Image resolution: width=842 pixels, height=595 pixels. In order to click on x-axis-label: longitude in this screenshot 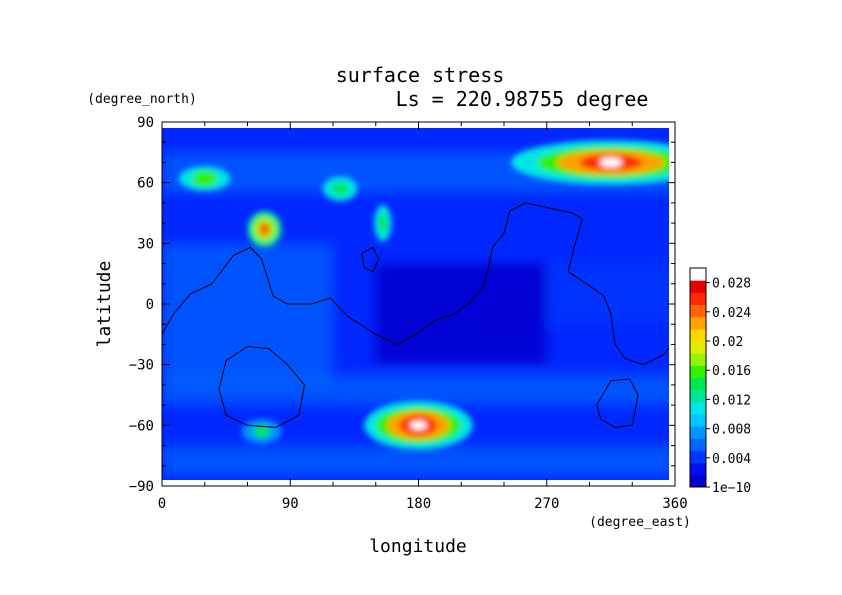, I will do `click(418, 546)`.